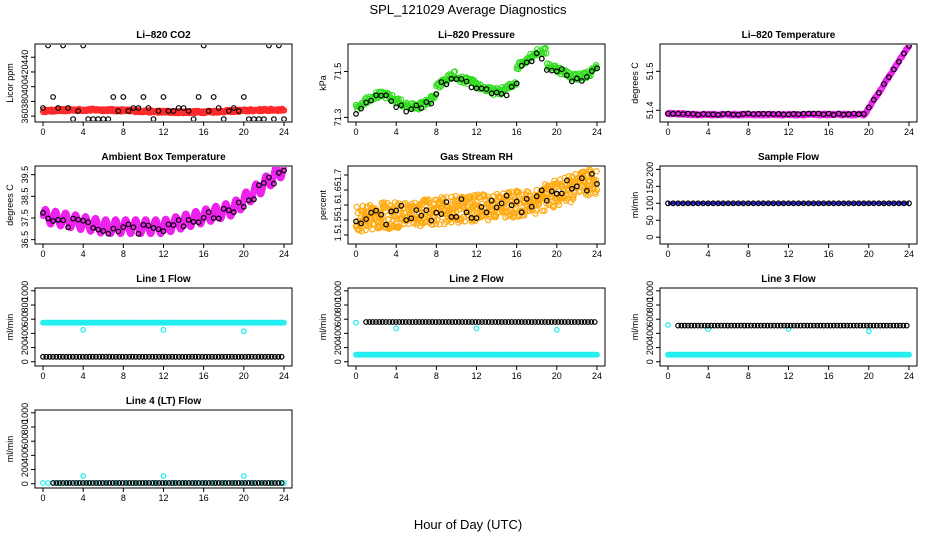  What do you see at coordinates (25, 291) in the screenshot?
I see `y-tick-label: 1000` at bounding box center [25, 291].